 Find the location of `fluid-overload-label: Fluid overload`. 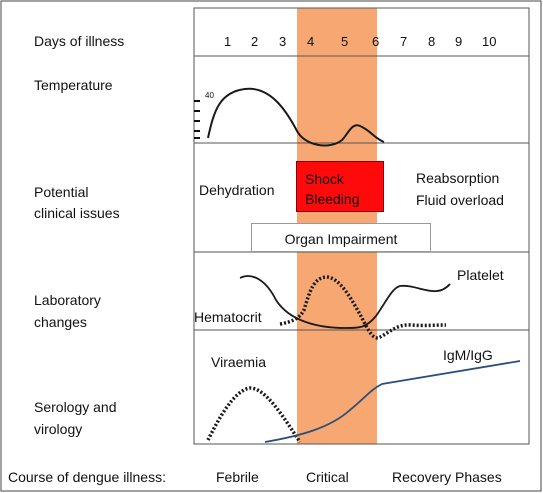

fluid-overload-label: Fluid overload is located at coordinates (460, 200).